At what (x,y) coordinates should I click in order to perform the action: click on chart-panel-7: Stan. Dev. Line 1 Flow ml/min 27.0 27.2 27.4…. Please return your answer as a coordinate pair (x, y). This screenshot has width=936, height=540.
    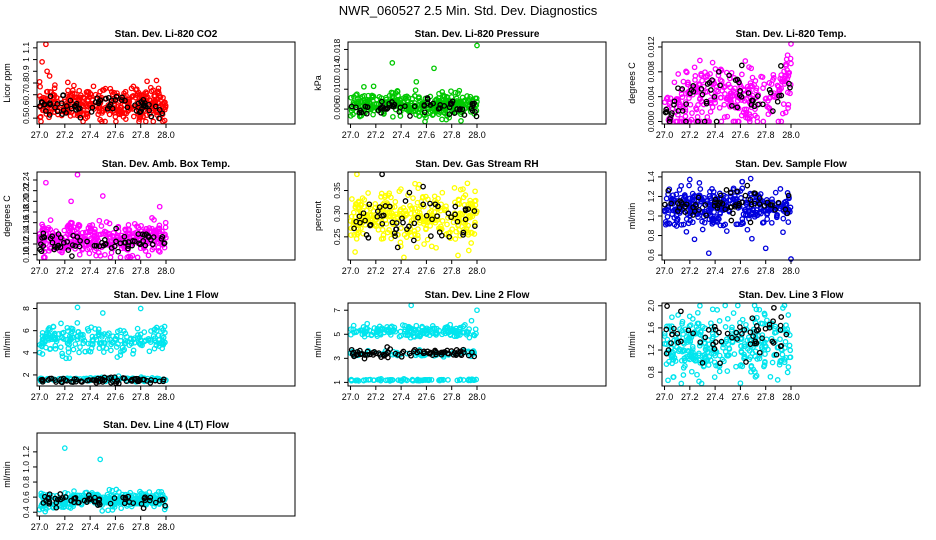
    Looking at the image, I should click on (149, 346).